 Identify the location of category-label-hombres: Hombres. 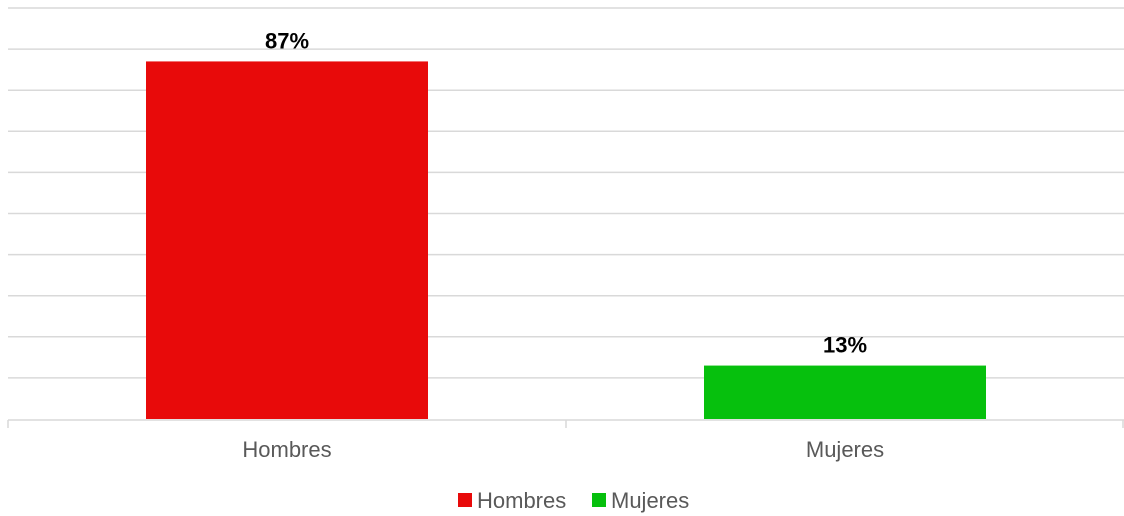
(286, 449).